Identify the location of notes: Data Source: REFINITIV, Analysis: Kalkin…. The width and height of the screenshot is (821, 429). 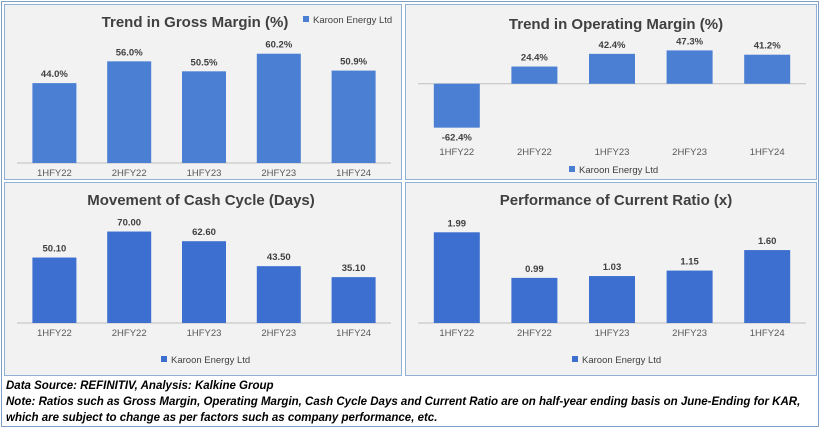
(409, 402).